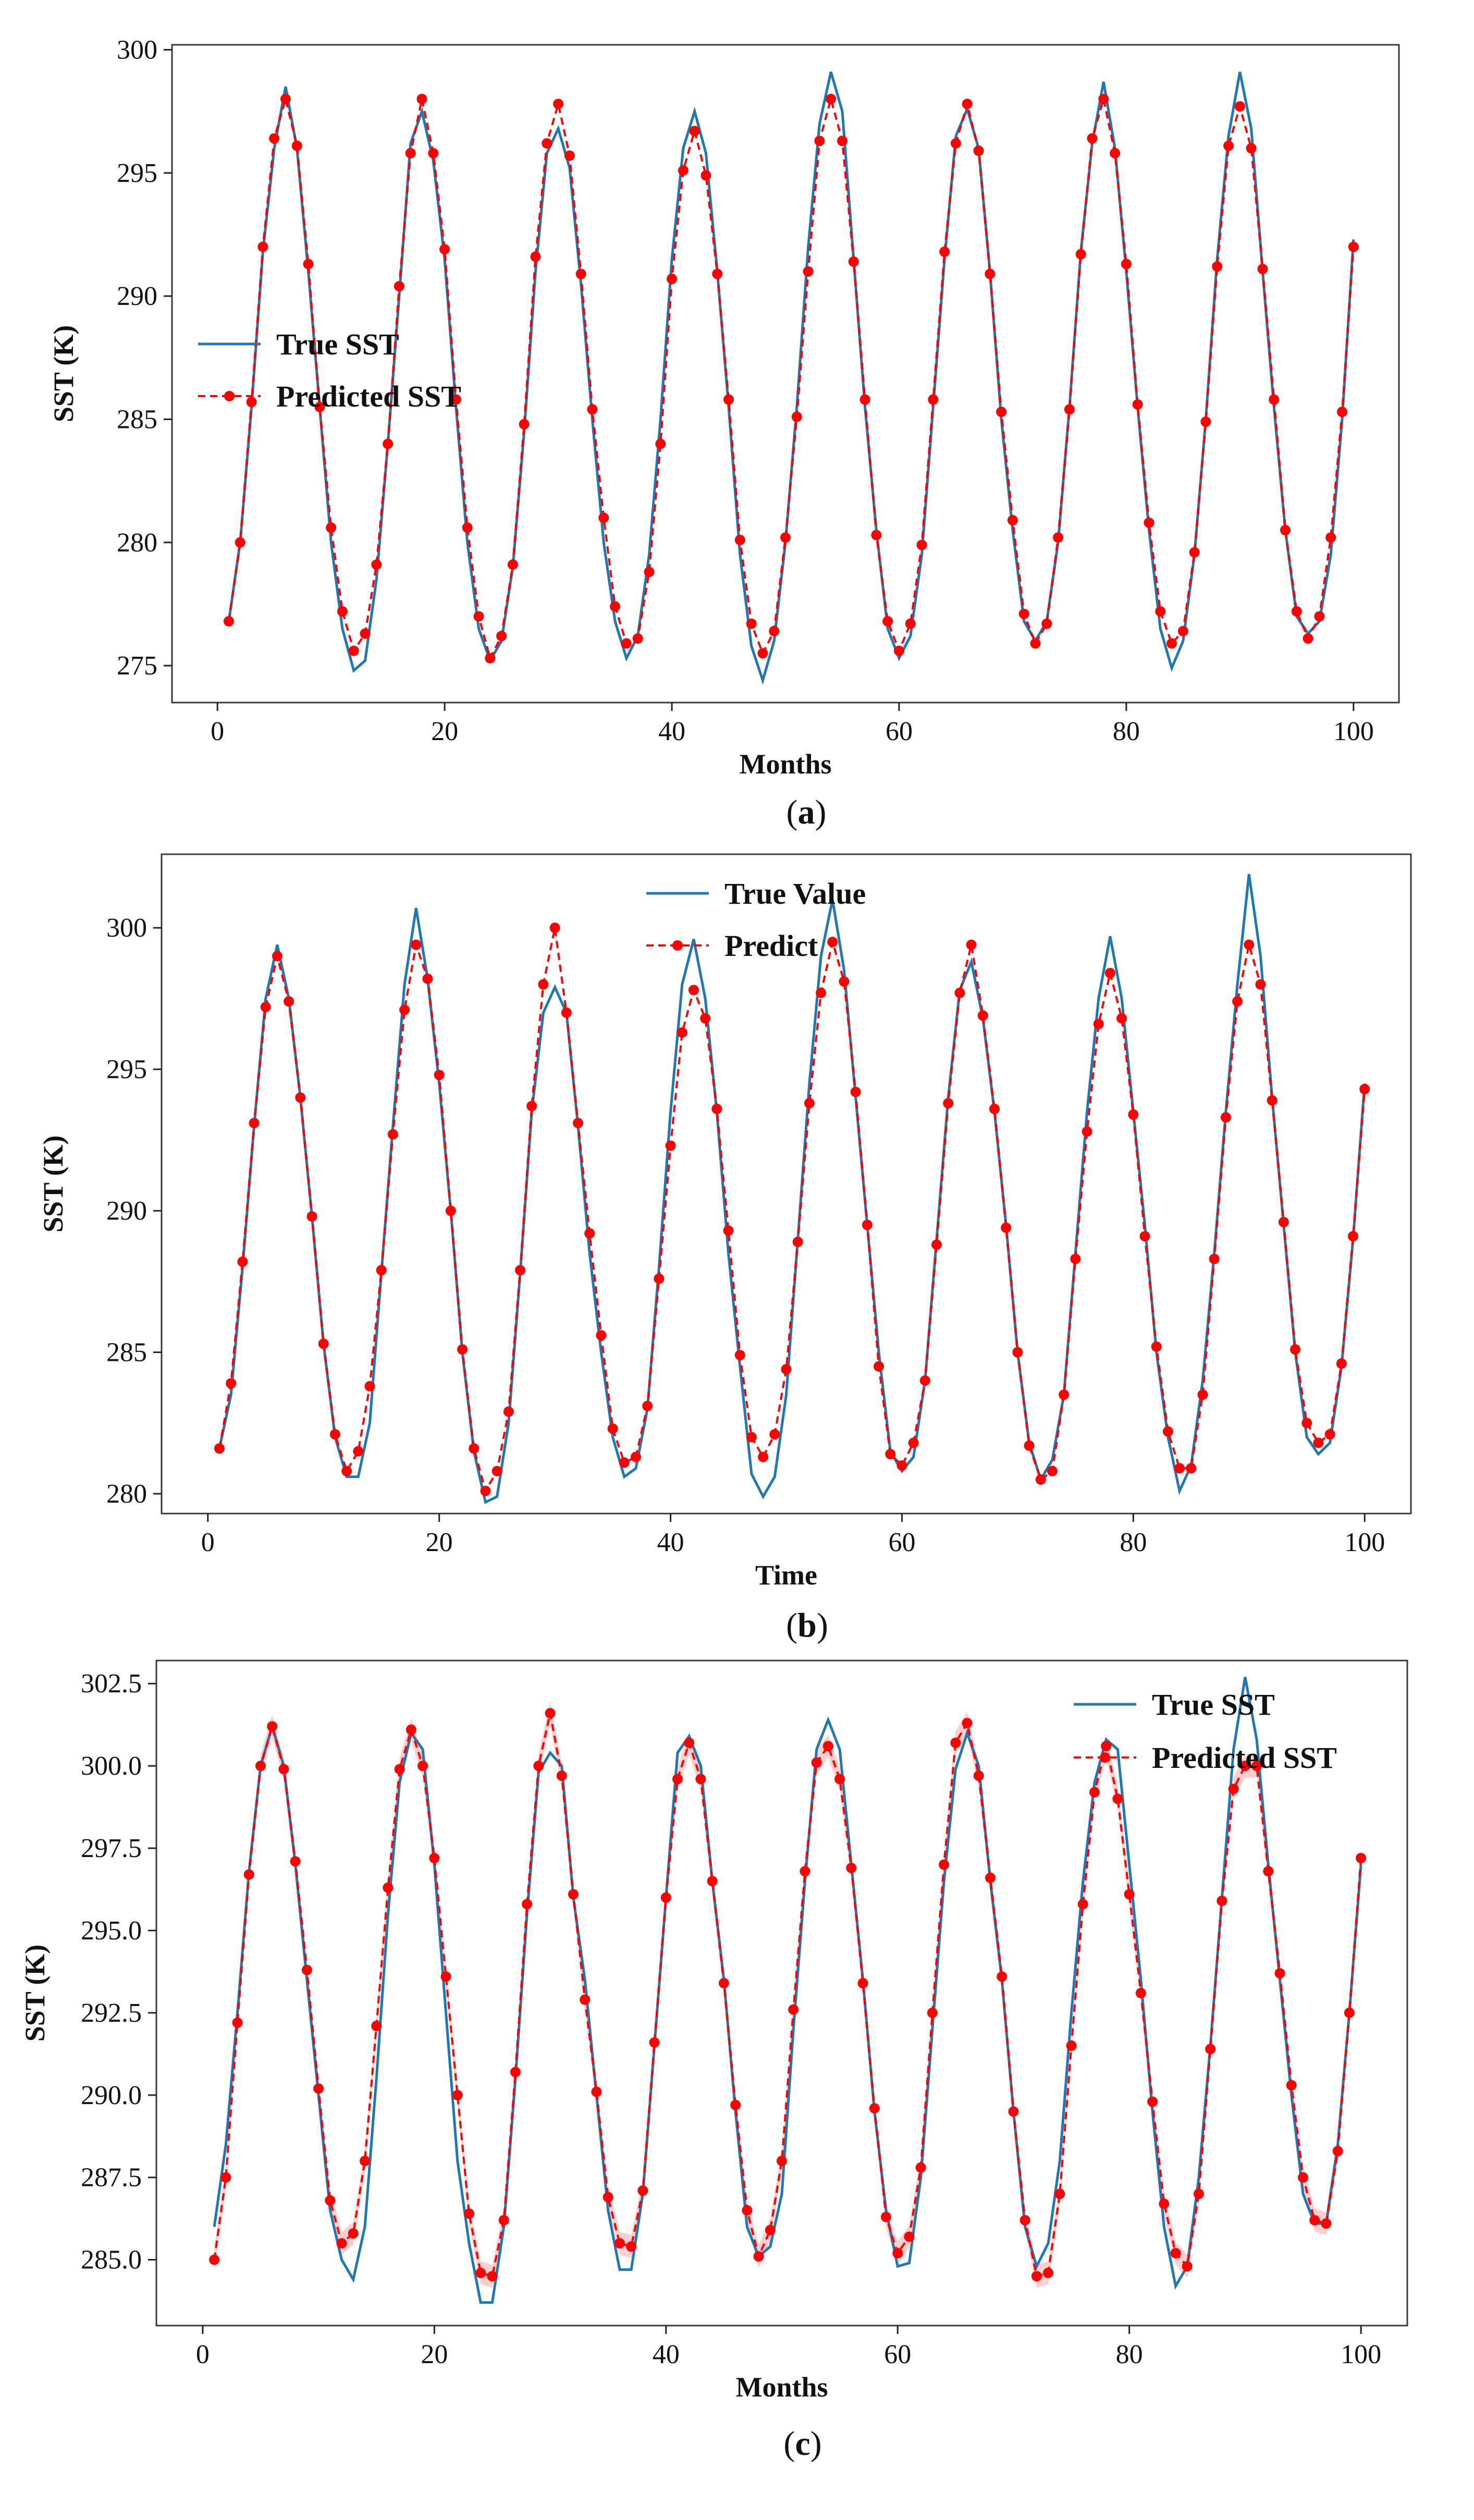 Image resolution: width=1474 pixels, height=2520 pixels. I want to click on x-axis-label: Months, so click(781, 2387).